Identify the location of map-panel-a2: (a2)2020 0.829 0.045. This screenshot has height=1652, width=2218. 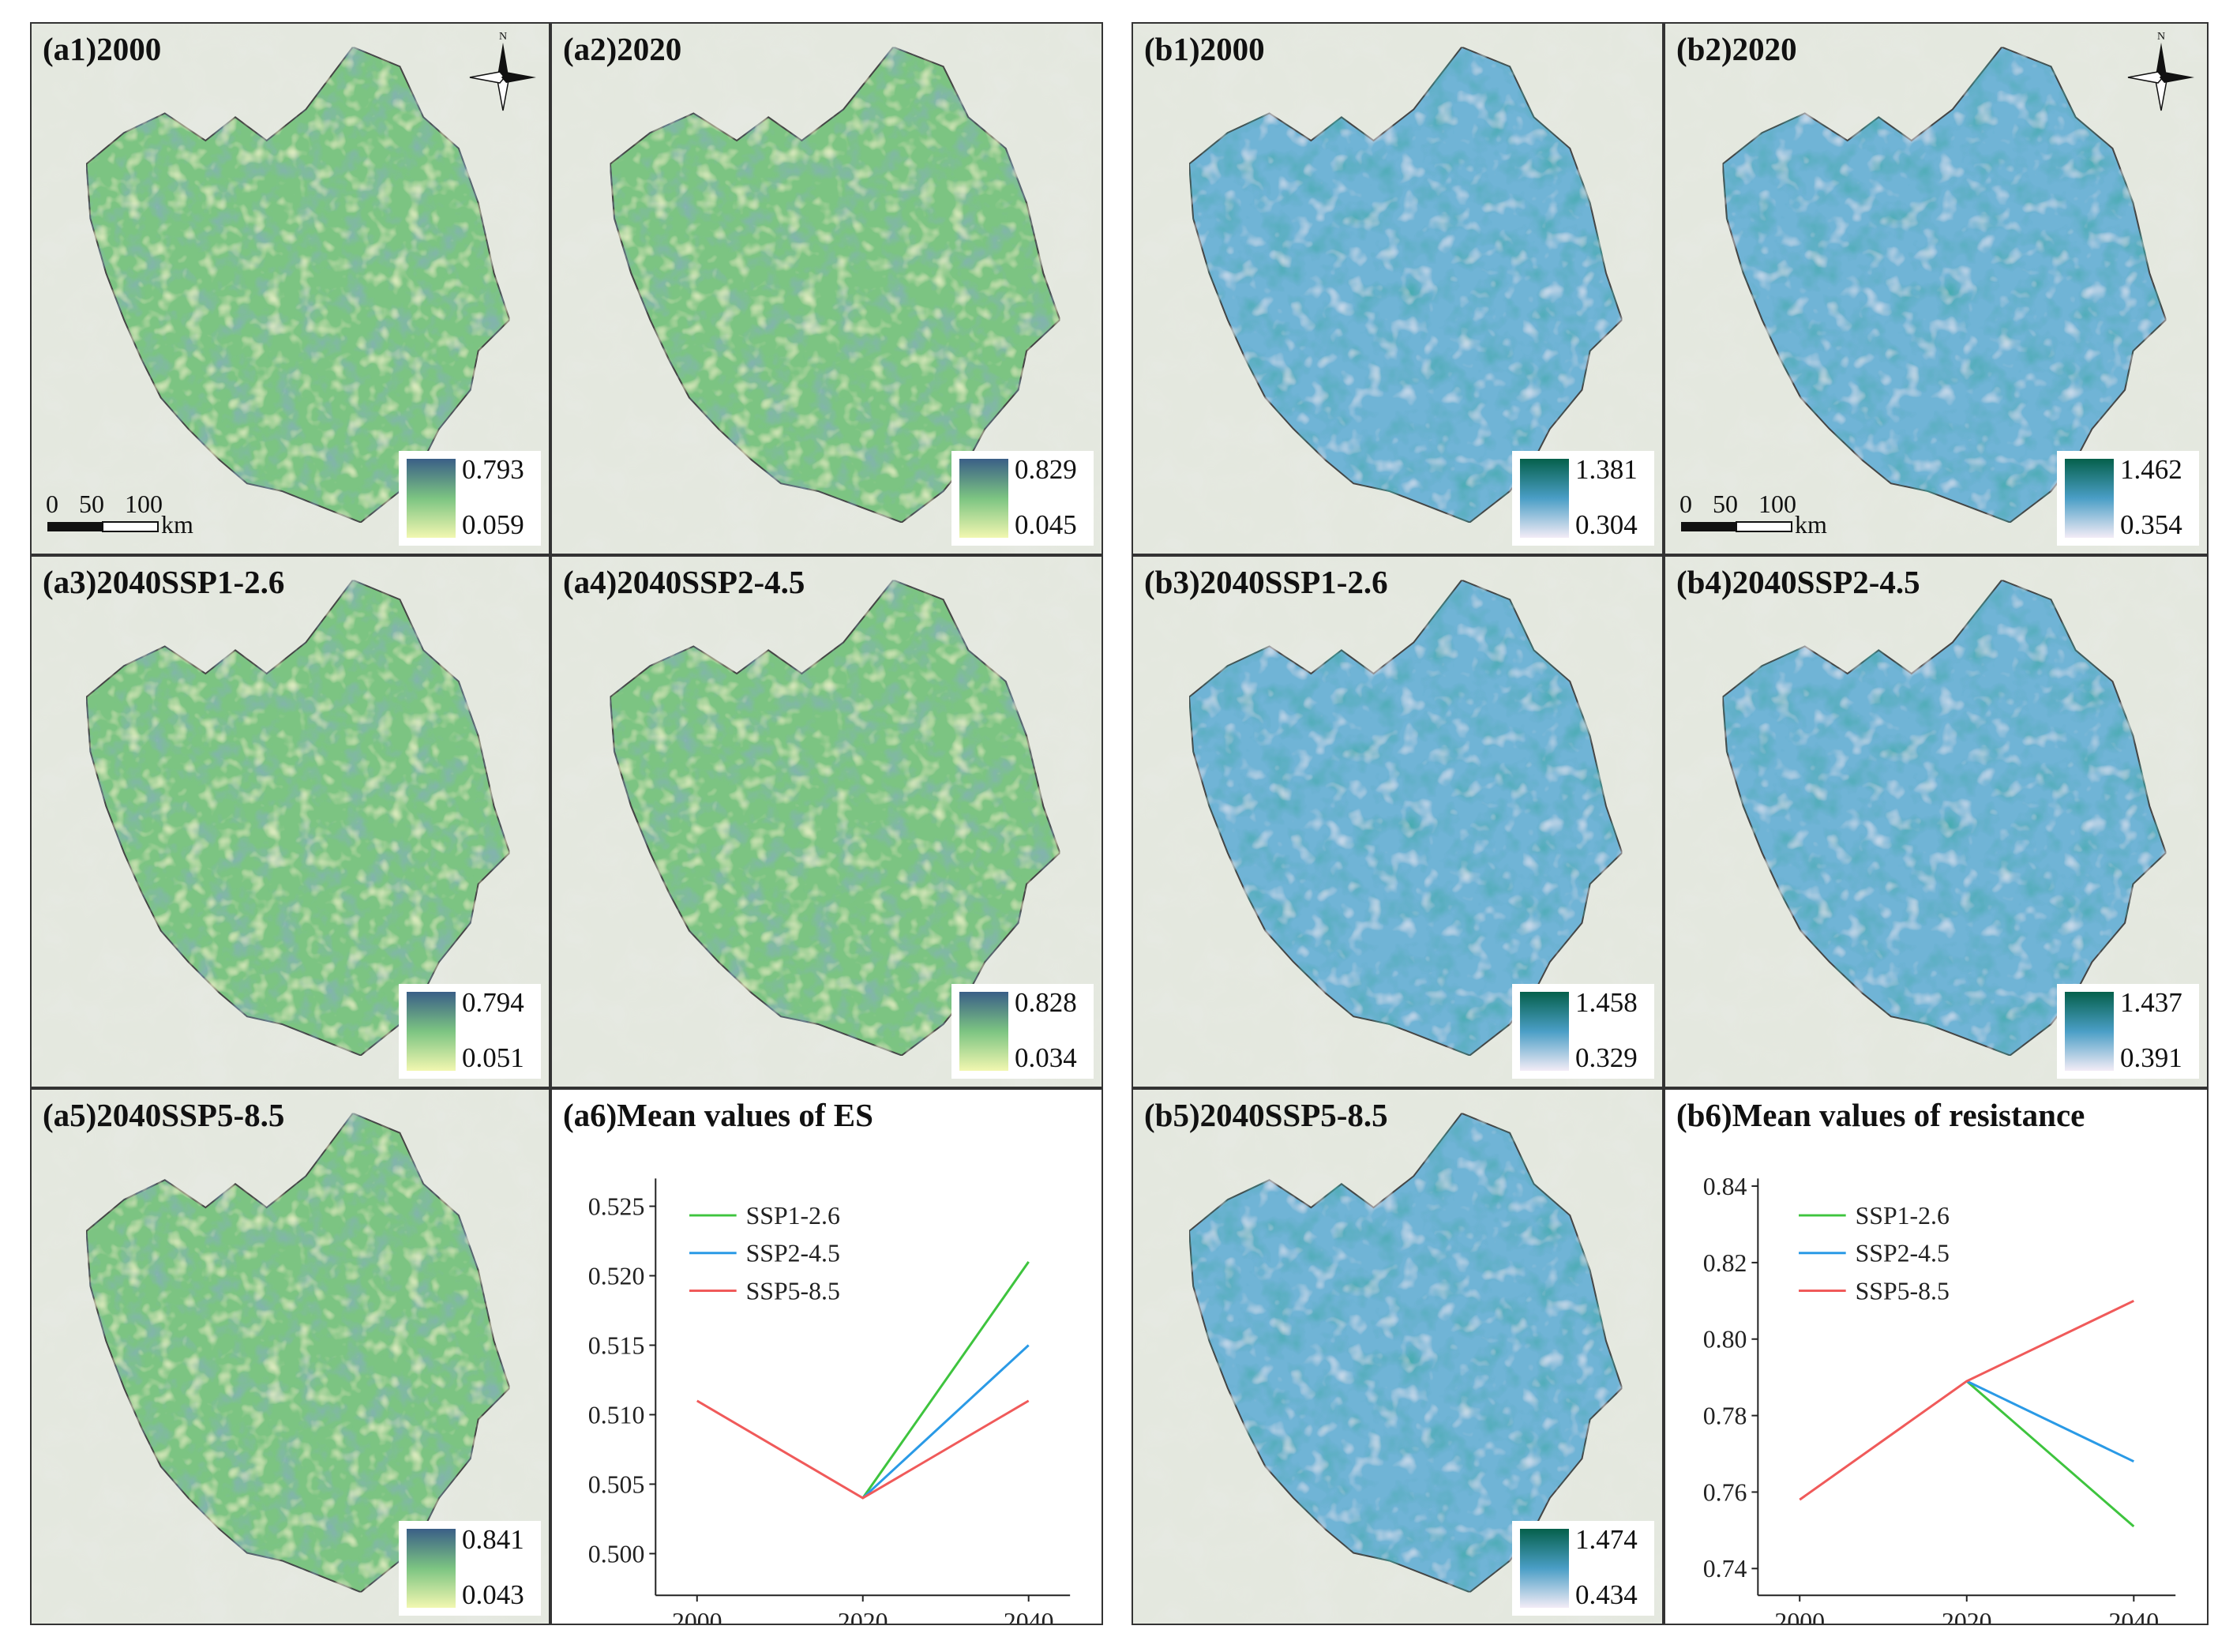
(826, 288).